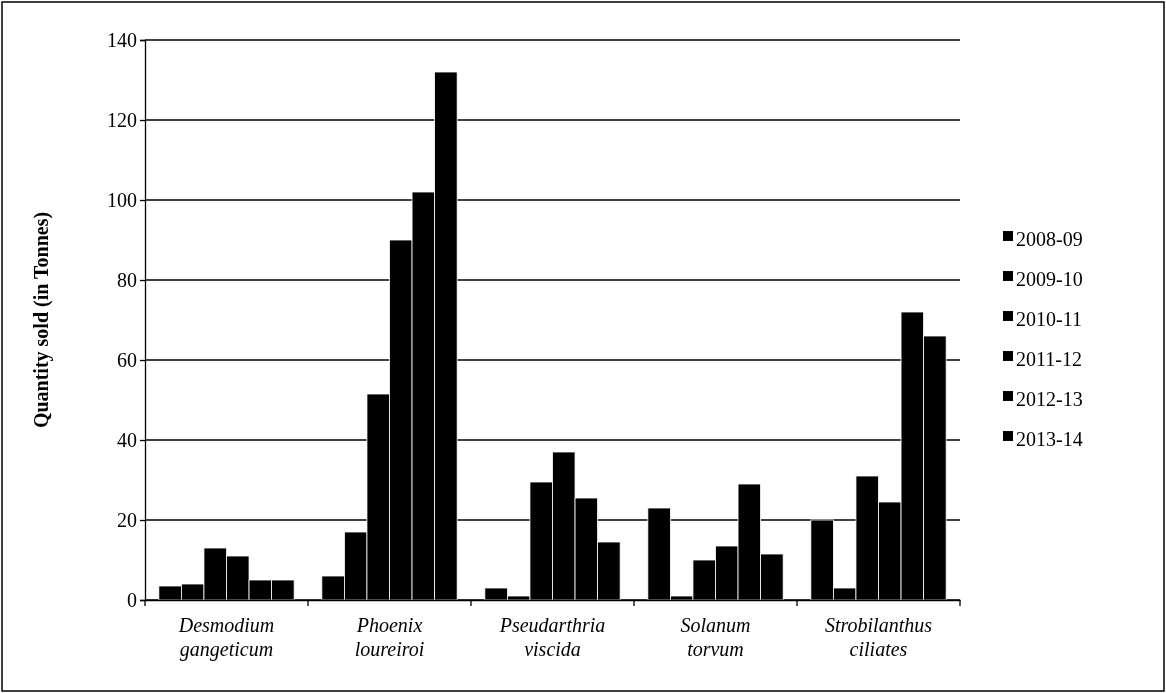 The width and height of the screenshot is (1166, 693). What do you see at coordinates (715, 637) in the screenshot?
I see `x-tick-label: Solanum torvum` at bounding box center [715, 637].